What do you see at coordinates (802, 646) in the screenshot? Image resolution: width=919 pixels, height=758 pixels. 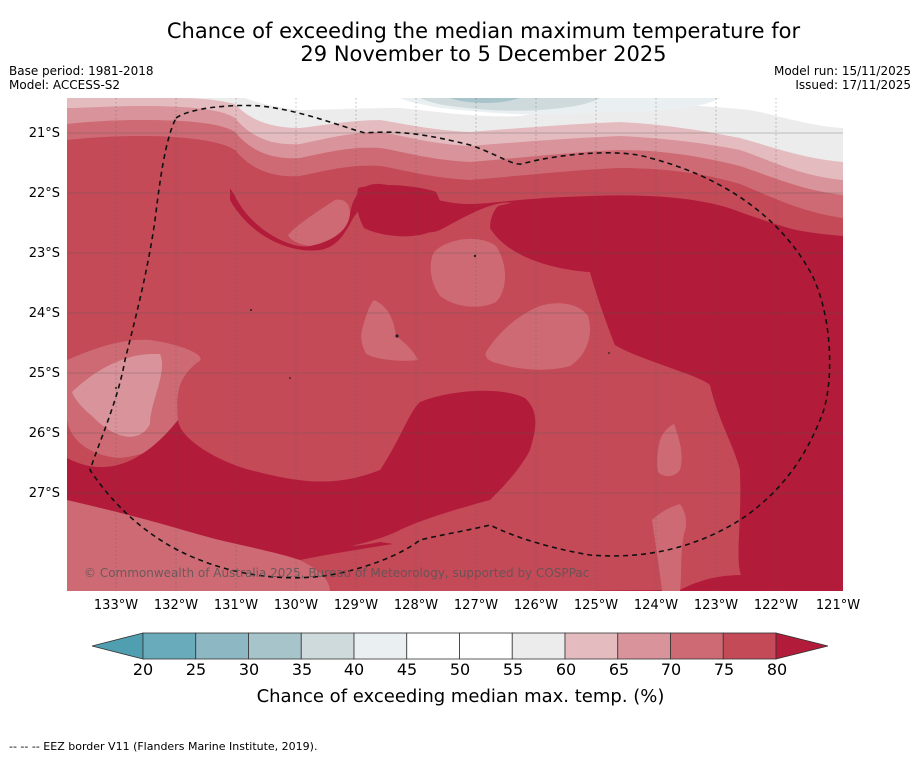 I see `colorbar-over-triangle` at bounding box center [802, 646].